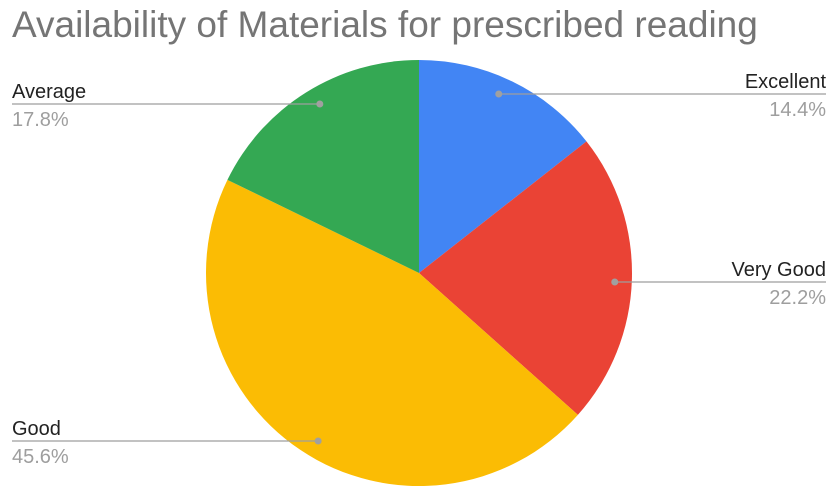  I want to click on slice-label-good: Good, so click(36, 429).